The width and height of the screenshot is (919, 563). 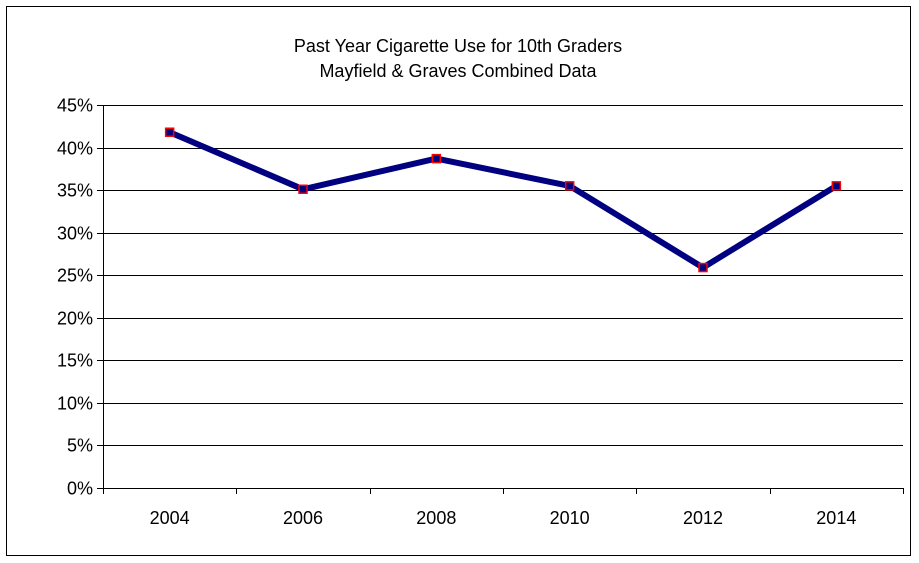 I want to click on y-tick-label: 40%, so click(x=75, y=149).